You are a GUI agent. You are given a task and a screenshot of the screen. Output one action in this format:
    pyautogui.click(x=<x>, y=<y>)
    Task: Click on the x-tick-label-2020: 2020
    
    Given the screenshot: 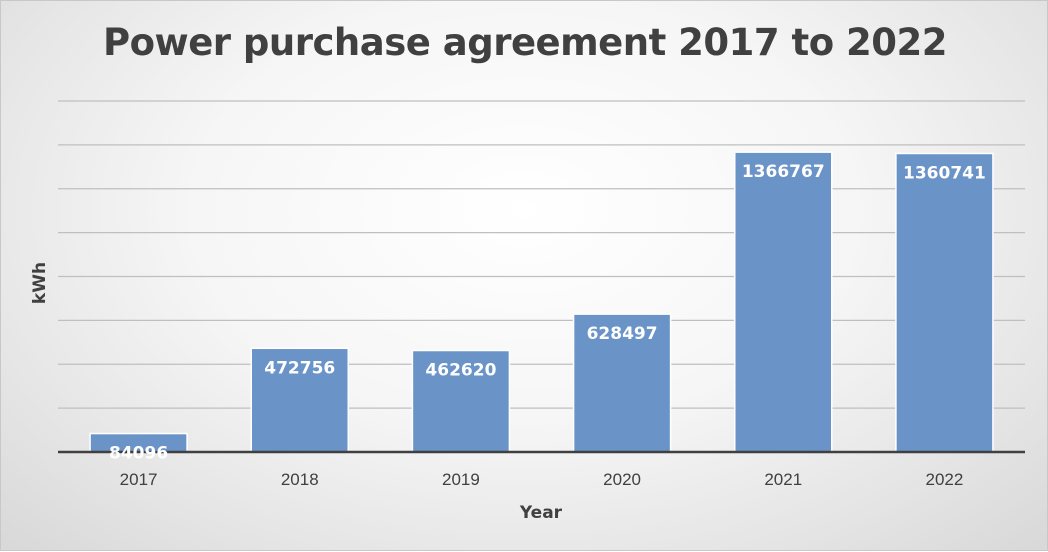 What is the action you would take?
    pyautogui.click(x=622, y=479)
    